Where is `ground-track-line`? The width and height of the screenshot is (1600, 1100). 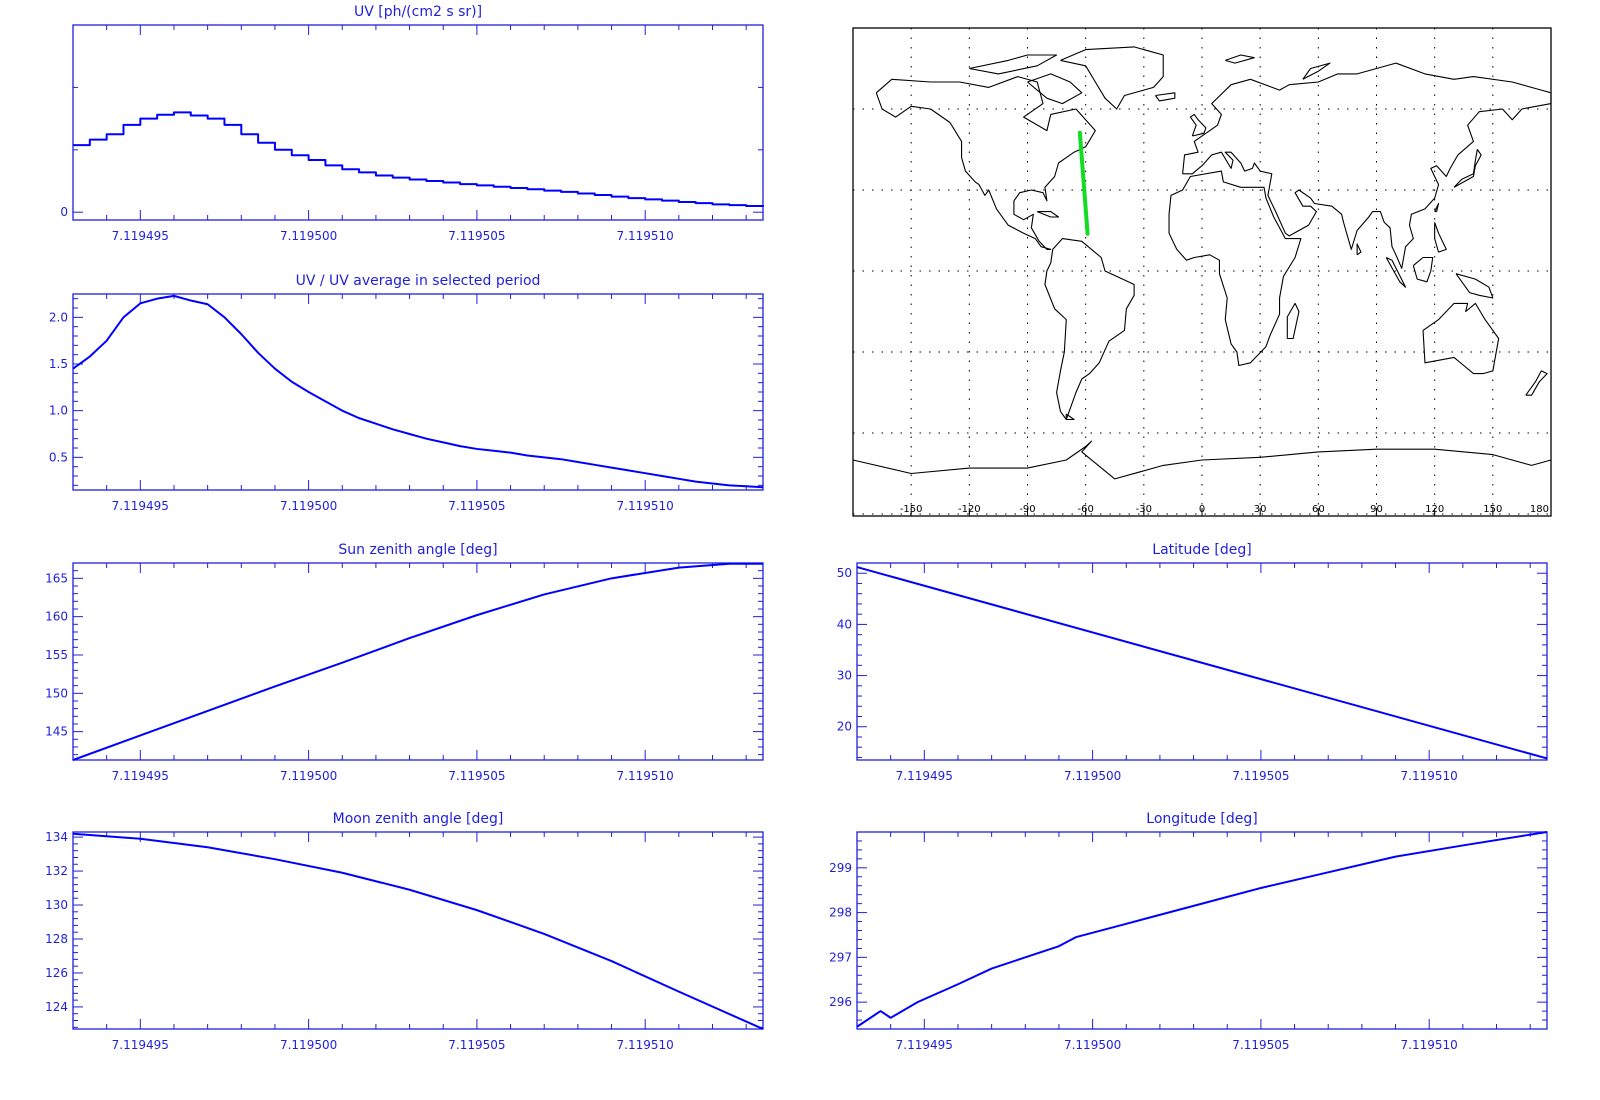
ground-track-line is located at coordinates (1083, 183).